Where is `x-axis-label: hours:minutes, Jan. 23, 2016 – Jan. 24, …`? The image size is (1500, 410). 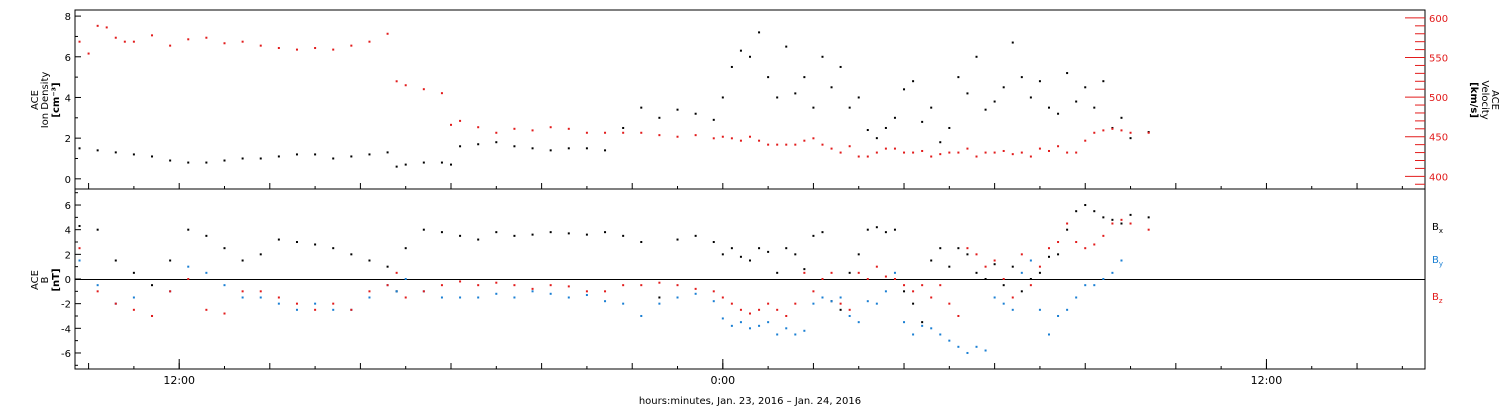 x-axis-label: hours:minutes, Jan. 23, 2016 – Jan. 24, … is located at coordinates (750, 401).